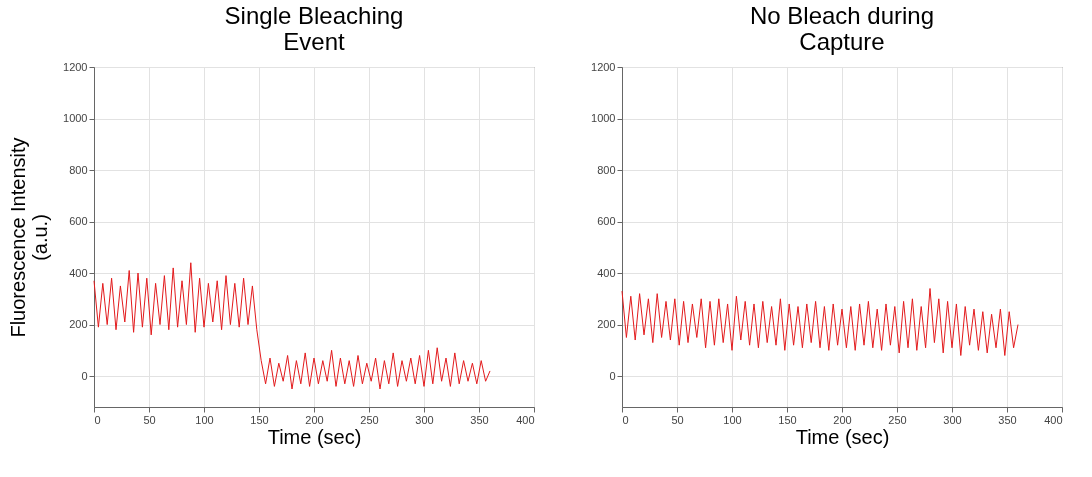  Describe the element at coordinates (314, 28) in the screenshot. I see `chart-title: Single Bleaching Event` at that location.